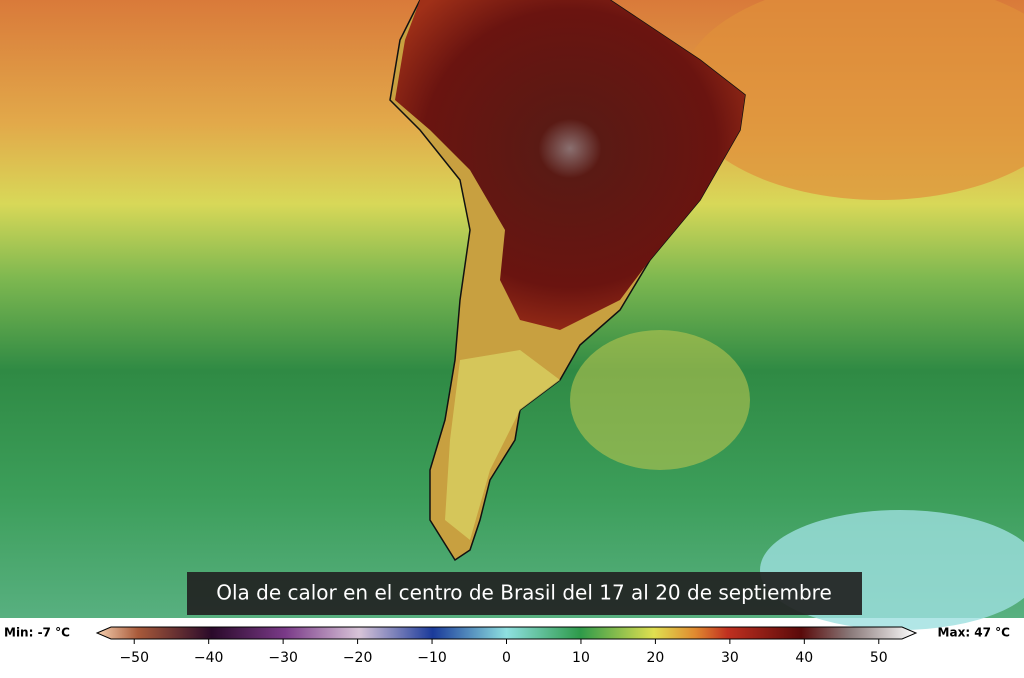 The image size is (1024, 678). Describe the element at coordinates (655, 658) in the screenshot. I see `tick-label: 20` at that location.